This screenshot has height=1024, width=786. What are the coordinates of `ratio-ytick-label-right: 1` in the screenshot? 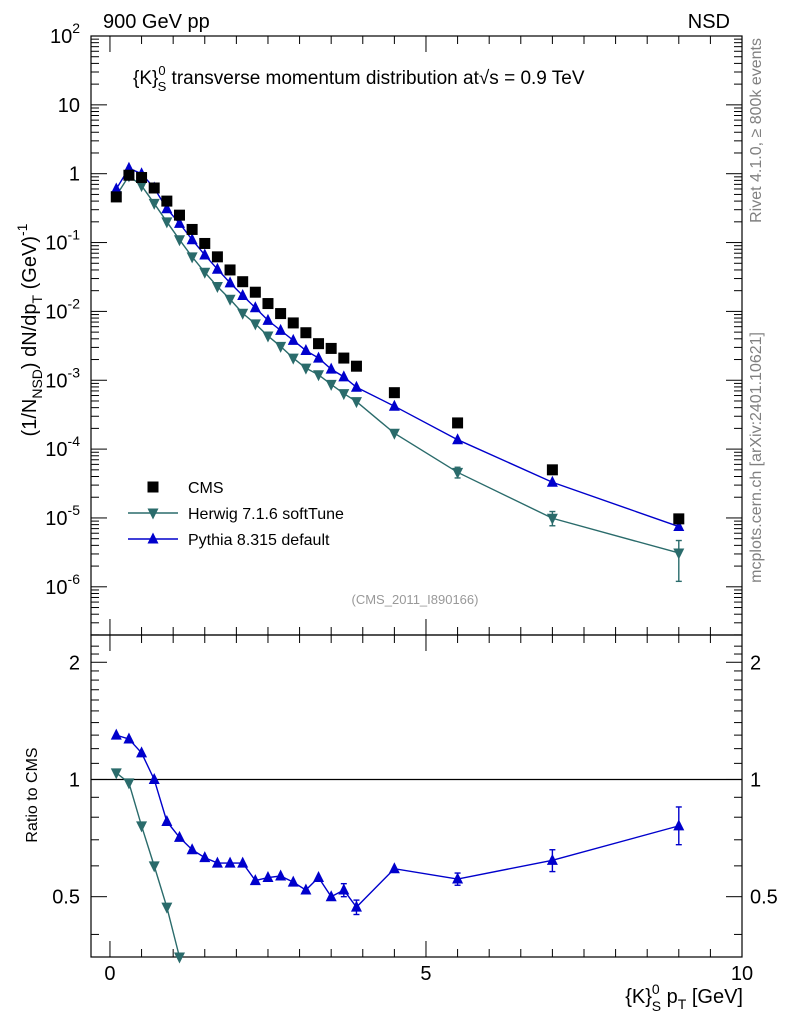 It's located at (755, 780).